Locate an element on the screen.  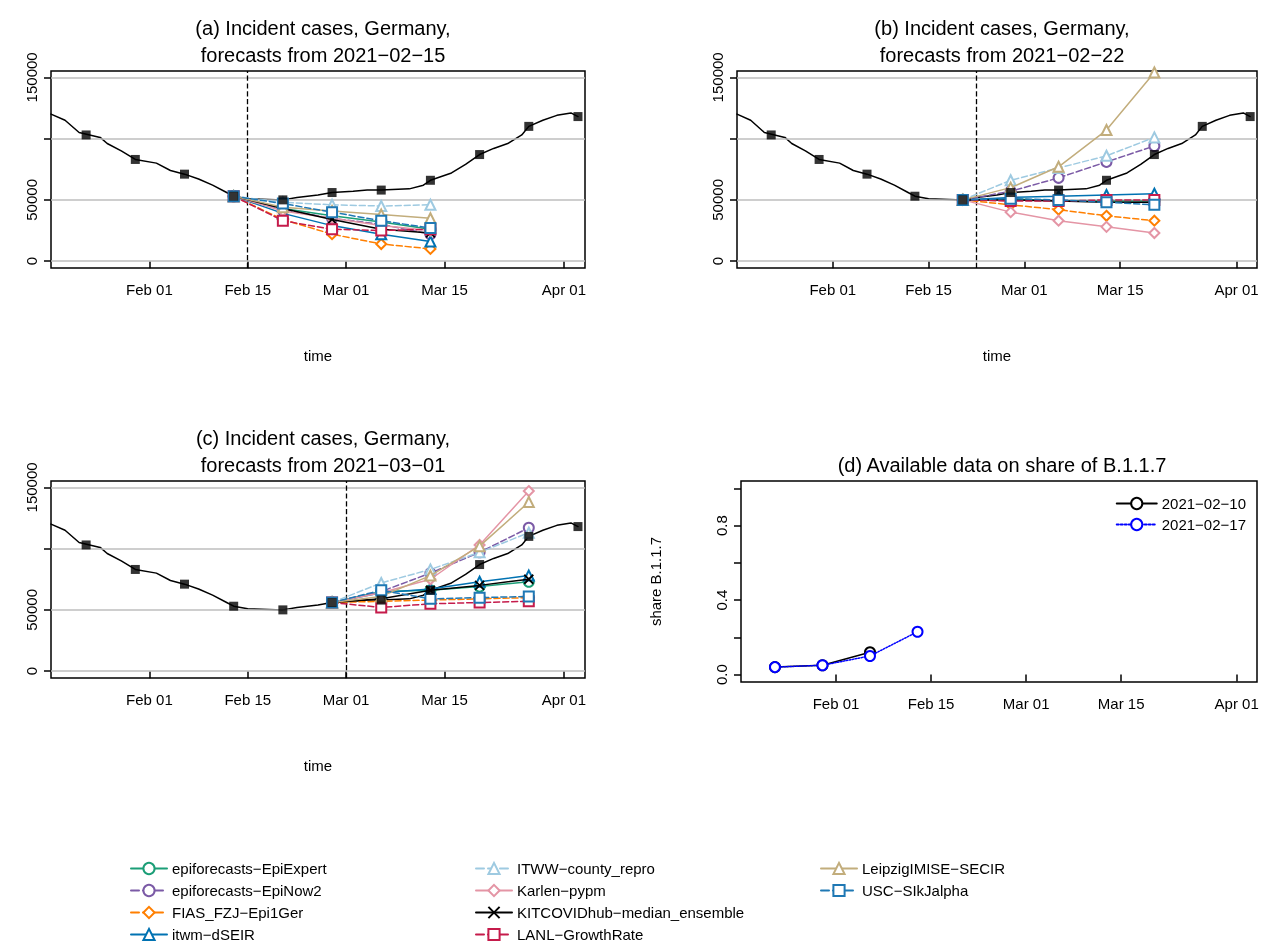
legend-label: epiforecasts−EpiNow2 is located at coordinates (247, 890).